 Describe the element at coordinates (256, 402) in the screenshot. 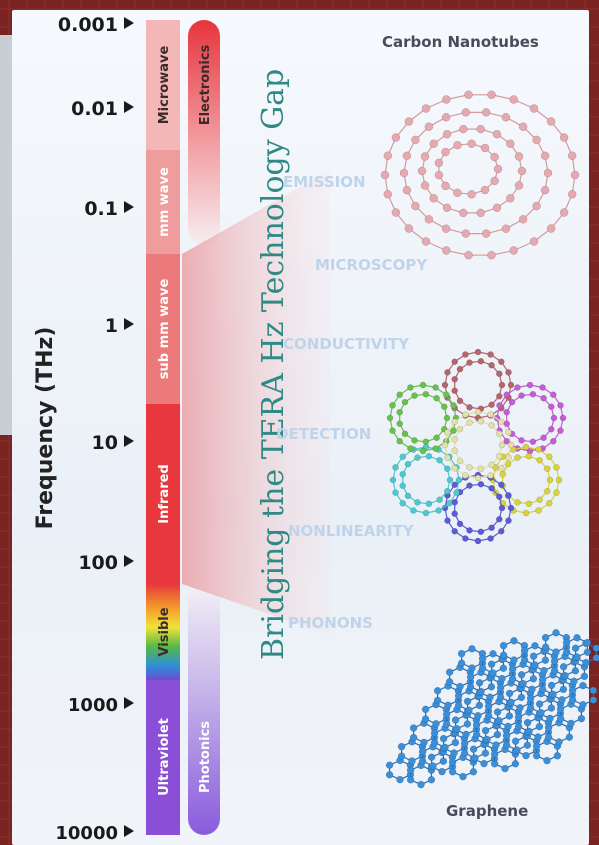

I see `gap-cone` at that location.